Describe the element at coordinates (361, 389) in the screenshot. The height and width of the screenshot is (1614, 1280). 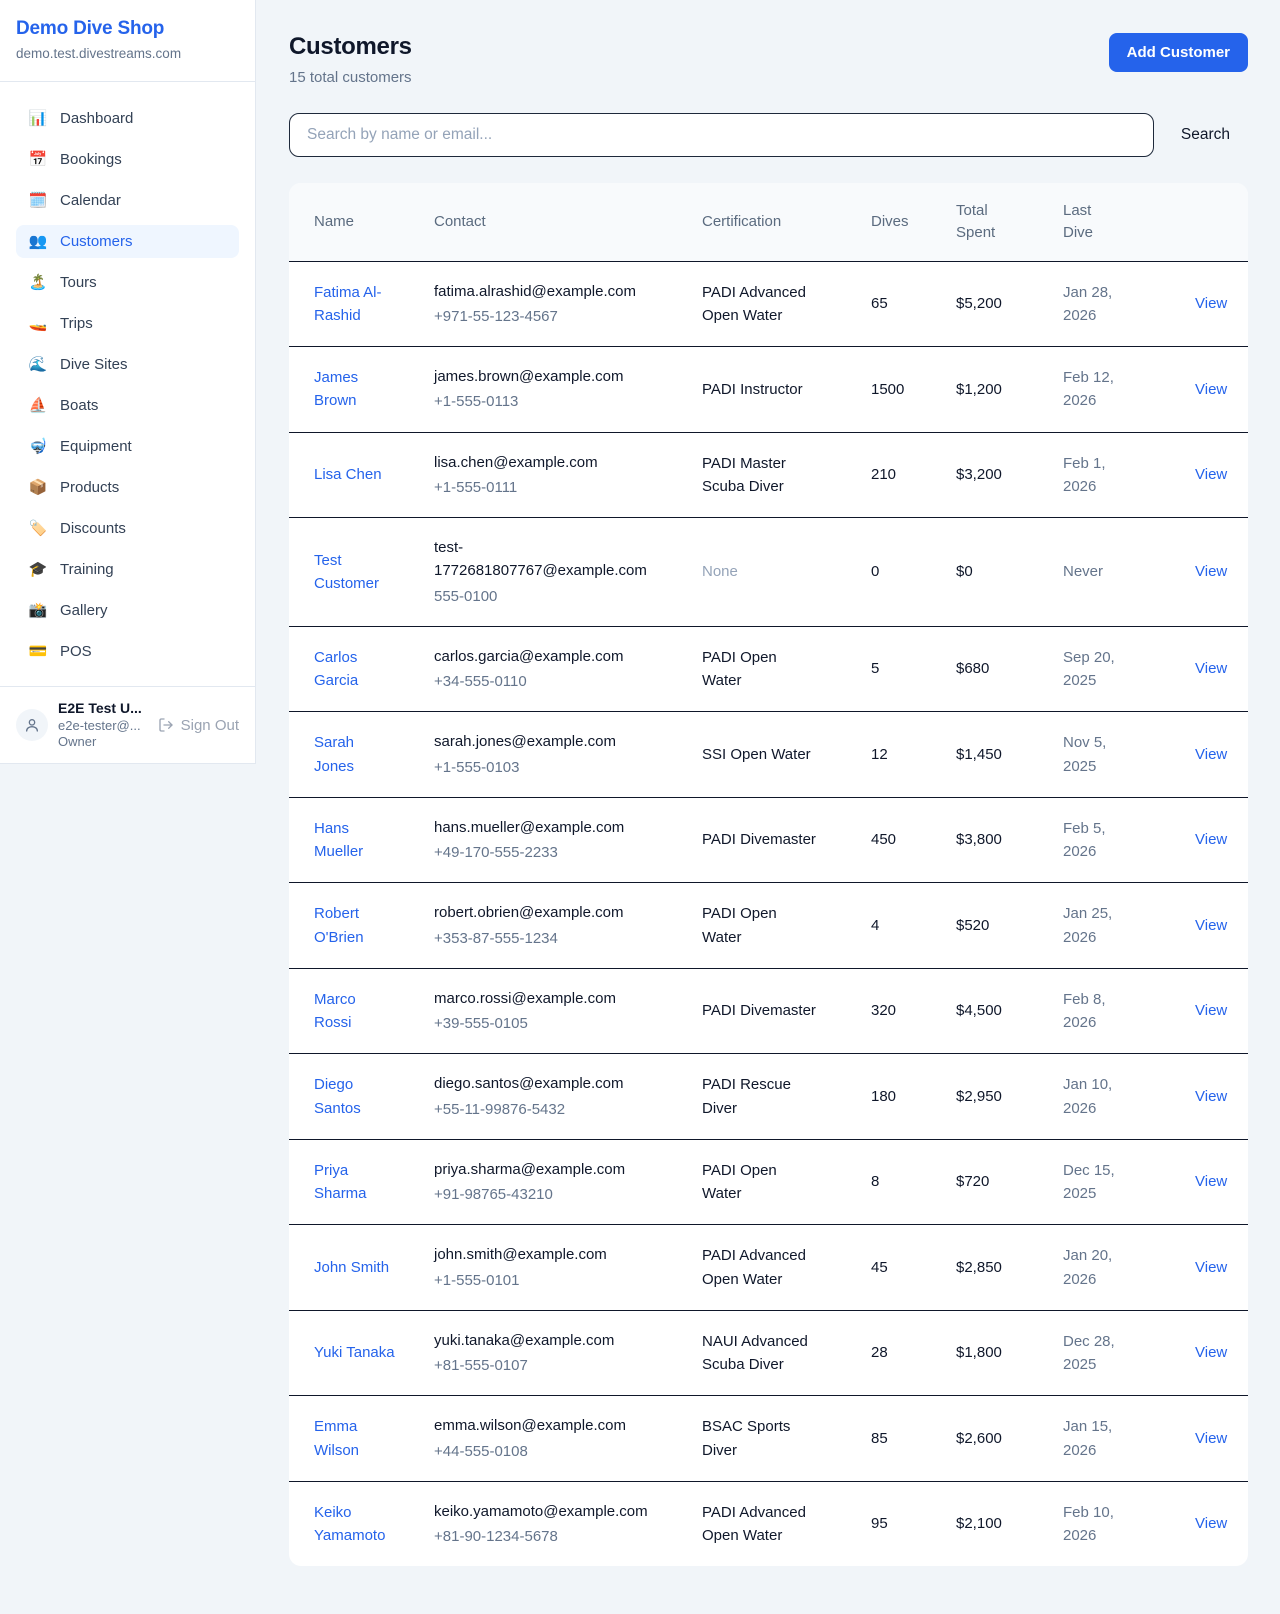
I see `customer-name-cell: James Brown` at that location.